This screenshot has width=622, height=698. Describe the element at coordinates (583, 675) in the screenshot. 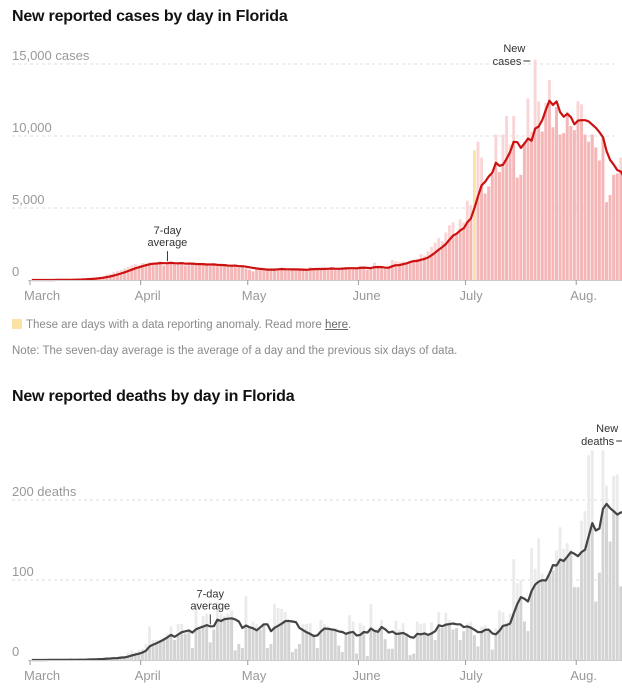

I see `deaths-x-tick-label: Aug.` at that location.